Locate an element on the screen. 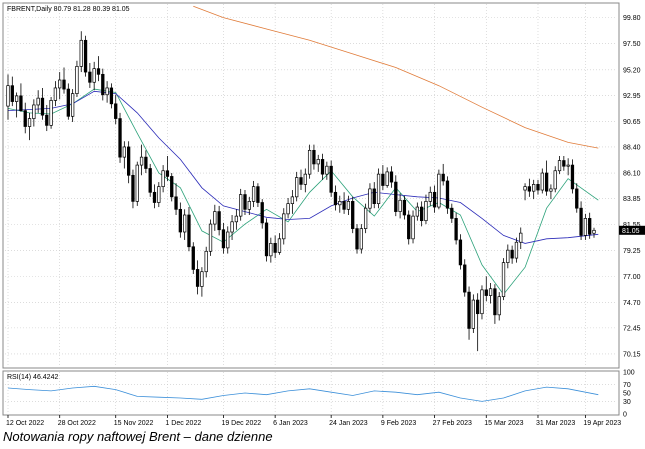  rsi-tick-label: 30 is located at coordinates (627, 402).